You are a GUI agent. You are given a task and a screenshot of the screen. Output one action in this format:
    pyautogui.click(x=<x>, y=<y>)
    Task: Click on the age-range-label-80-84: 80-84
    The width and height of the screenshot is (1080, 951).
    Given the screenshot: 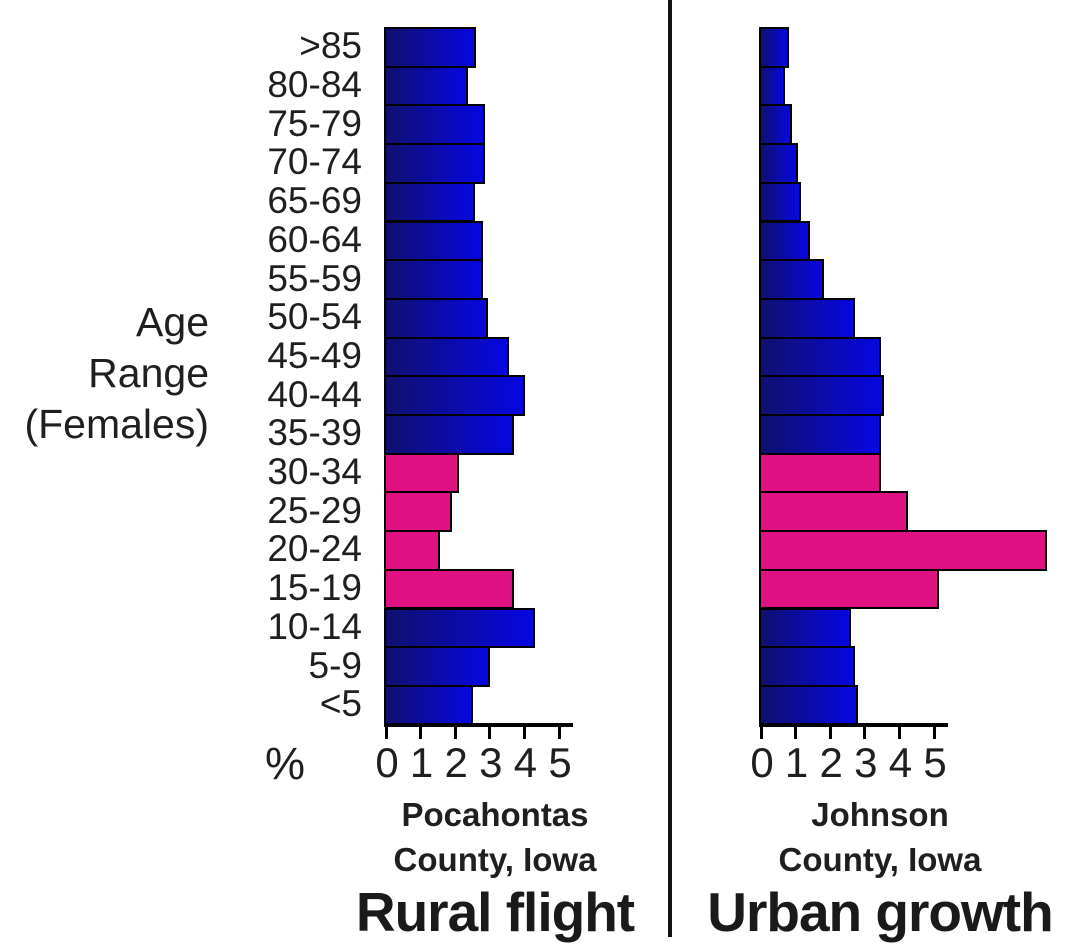 What is the action you would take?
    pyautogui.click(x=314, y=85)
    